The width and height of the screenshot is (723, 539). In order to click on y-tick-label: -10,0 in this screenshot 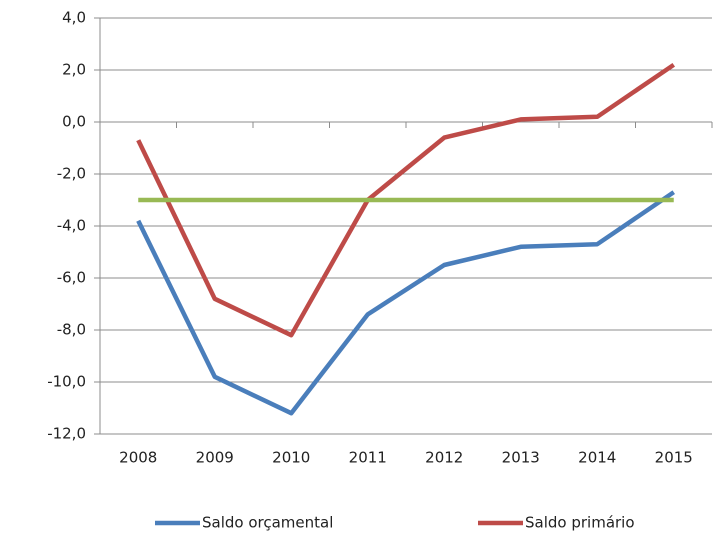, I will do `click(66, 382)`.